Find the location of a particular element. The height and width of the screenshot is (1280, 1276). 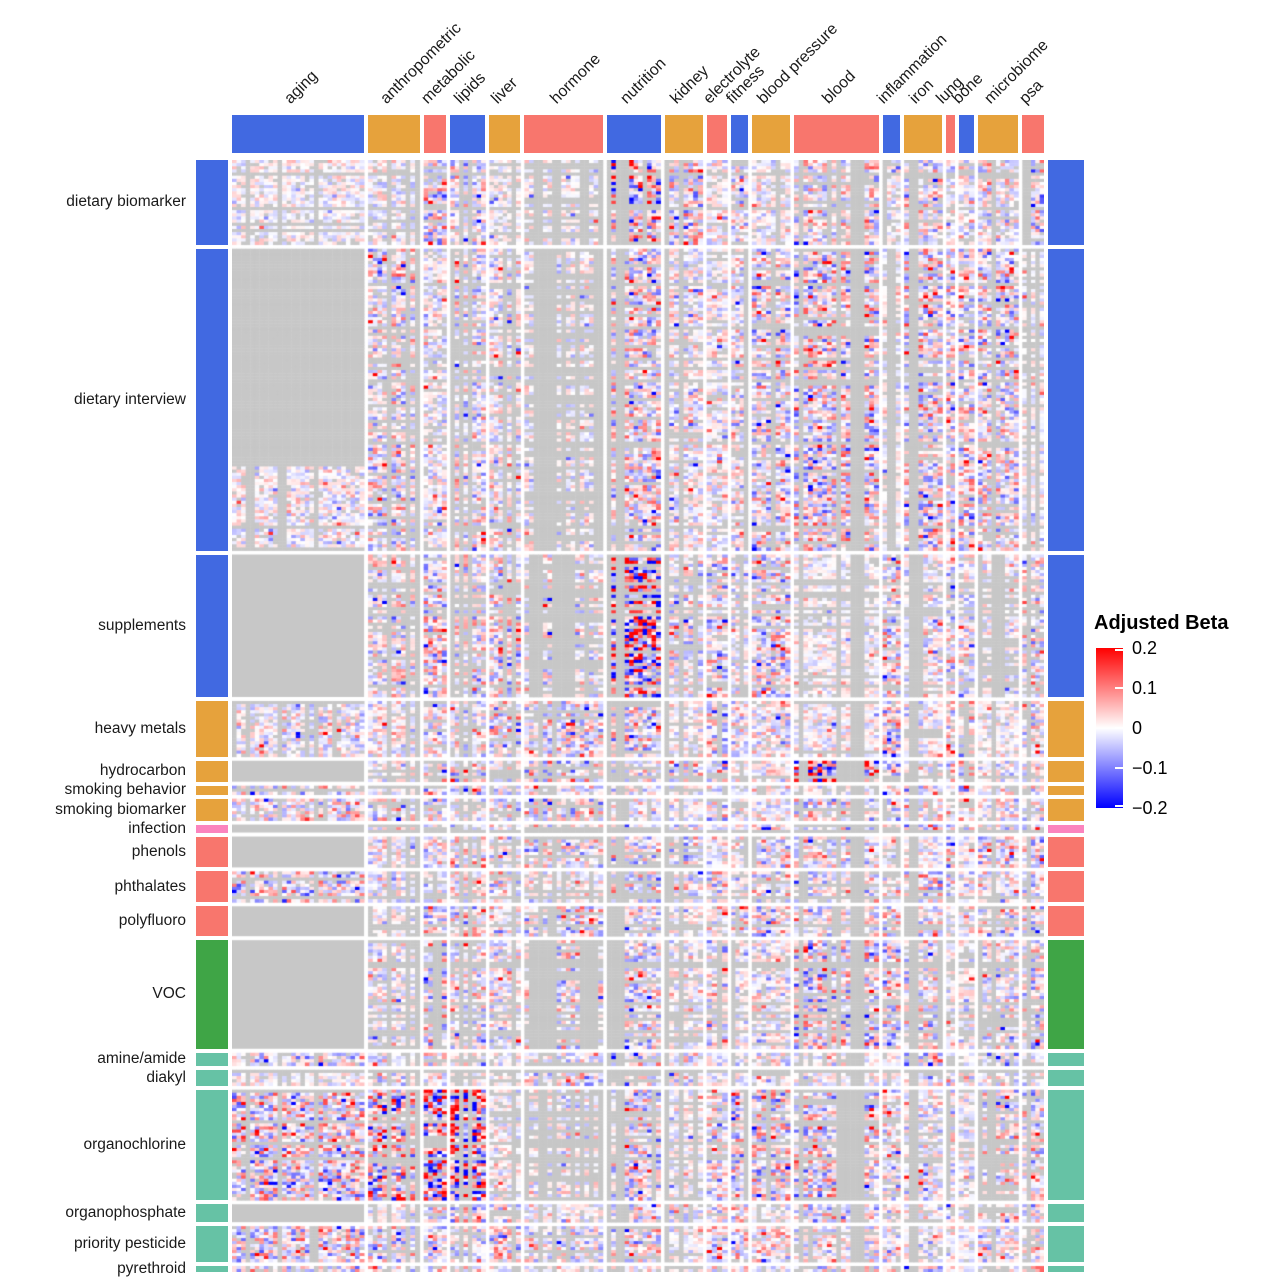

row-label: smoking biomarker is located at coordinates (120, 809).